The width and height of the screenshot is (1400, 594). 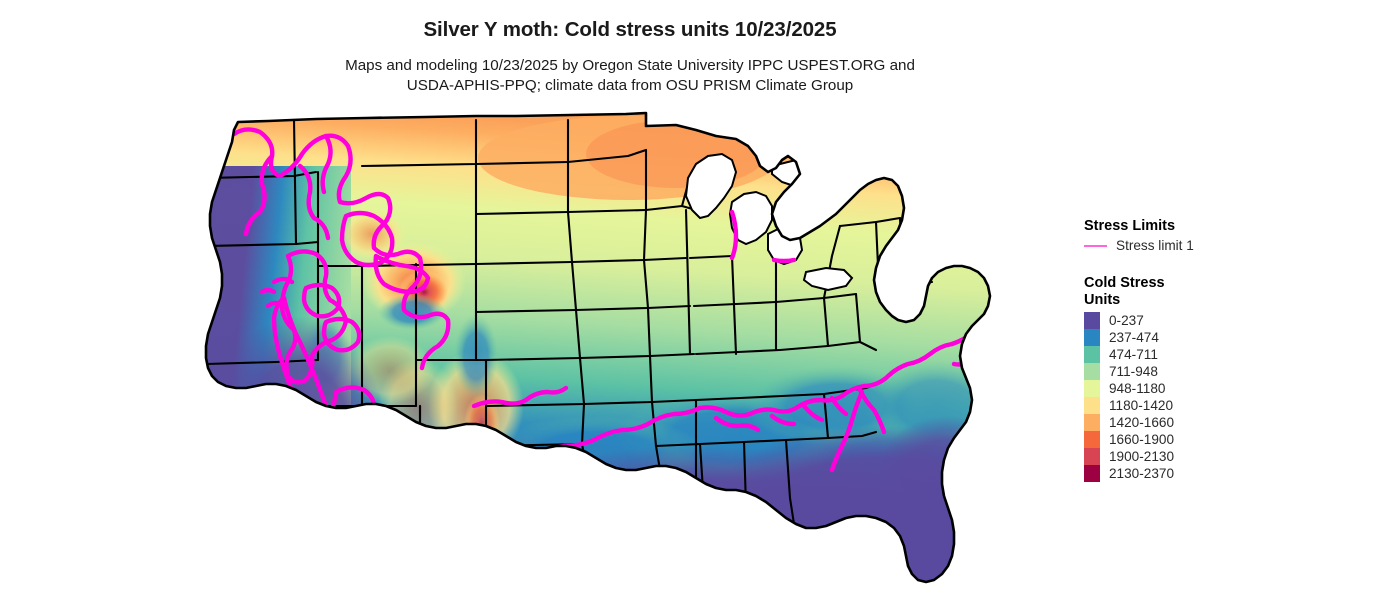 I want to click on legend-class-label: 948-1180, so click(x=1137, y=389).